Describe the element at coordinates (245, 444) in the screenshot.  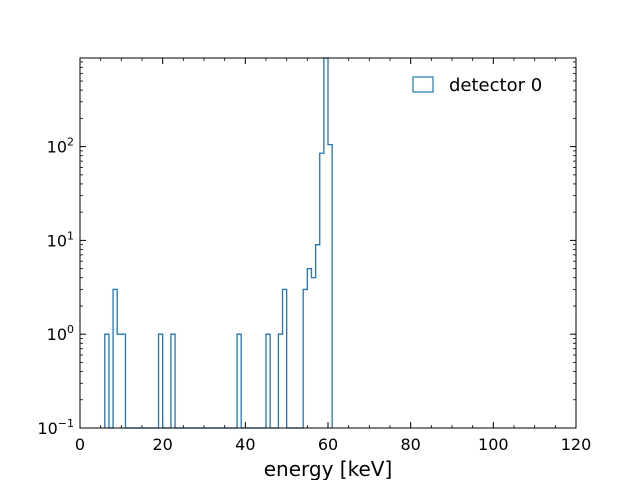
I see `x-tick-label: 40` at that location.